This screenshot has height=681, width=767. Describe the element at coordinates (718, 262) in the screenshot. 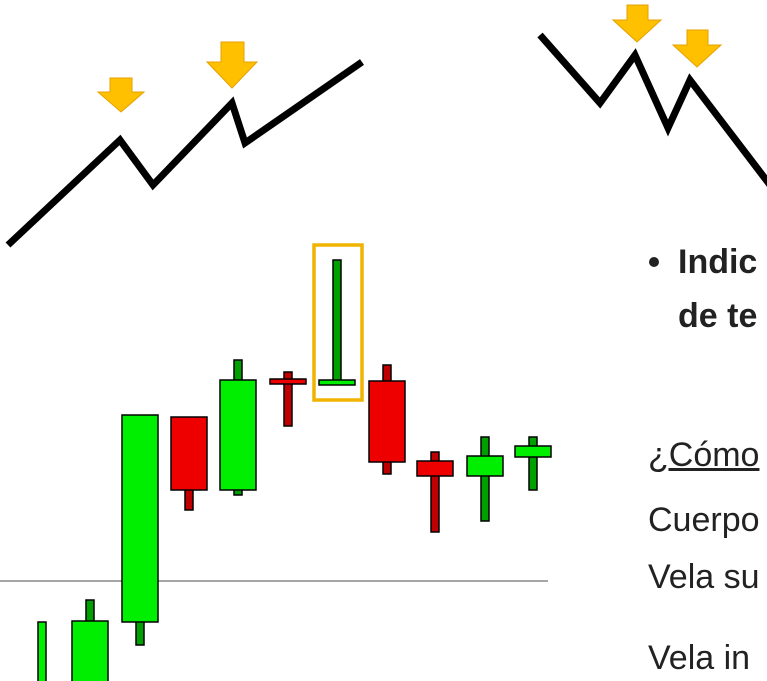

I see `bullet-text: Indic` at that location.